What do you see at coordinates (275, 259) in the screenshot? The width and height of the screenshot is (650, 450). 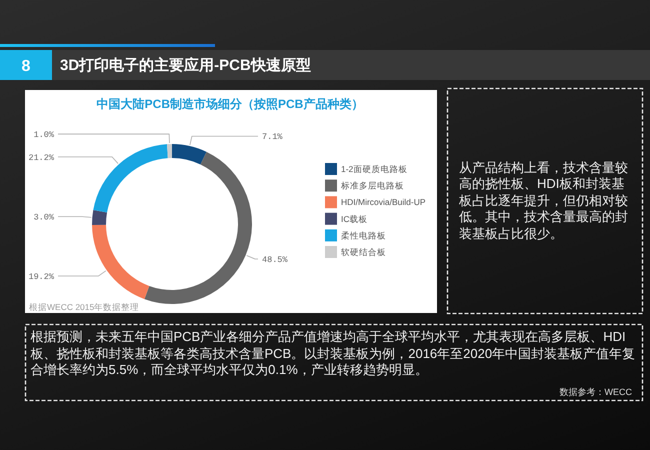 I see `data-label: 48.5%` at bounding box center [275, 259].